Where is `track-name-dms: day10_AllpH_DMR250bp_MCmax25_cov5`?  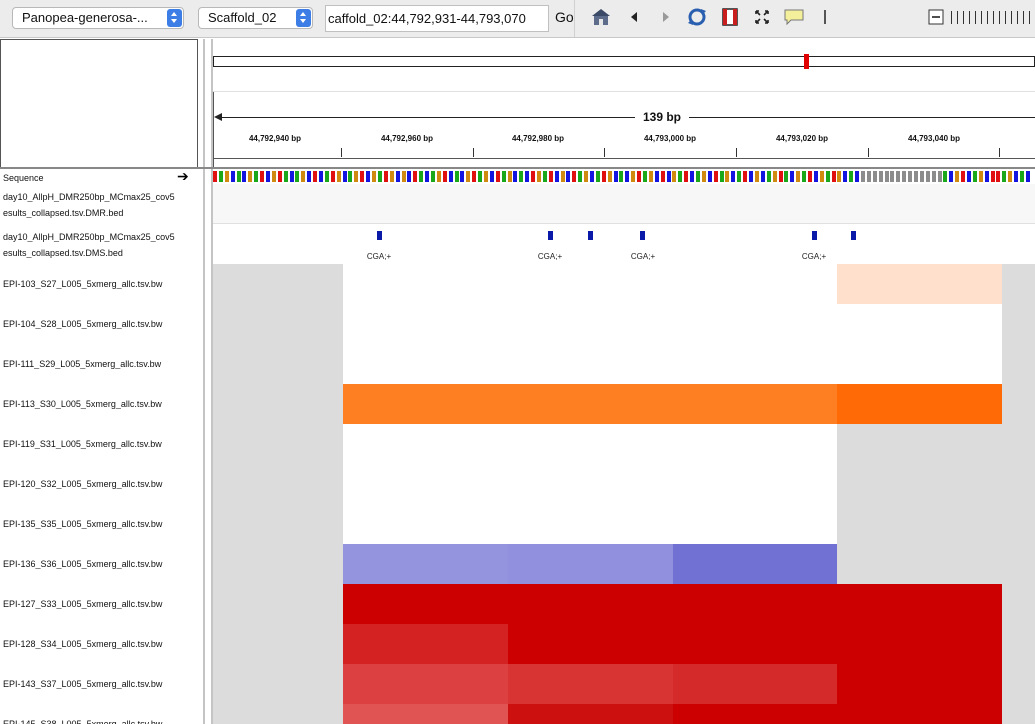 track-name-dms: day10_AllpH_DMR250bp_MCmax25_cov5 is located at coordinates (89, 237).